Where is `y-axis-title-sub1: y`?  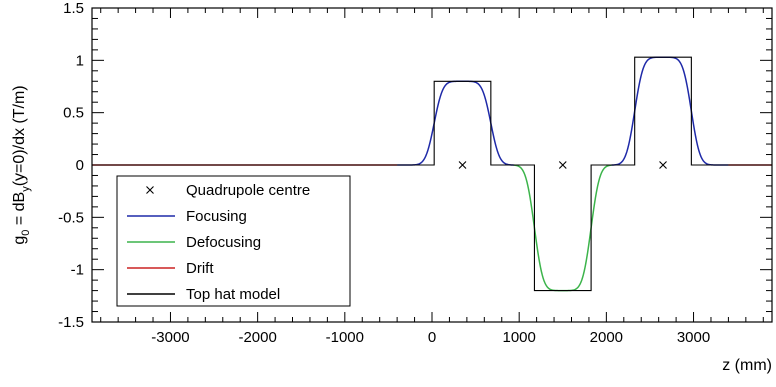
y-axis-title-sub1: y is located at coordinates (26, 189).